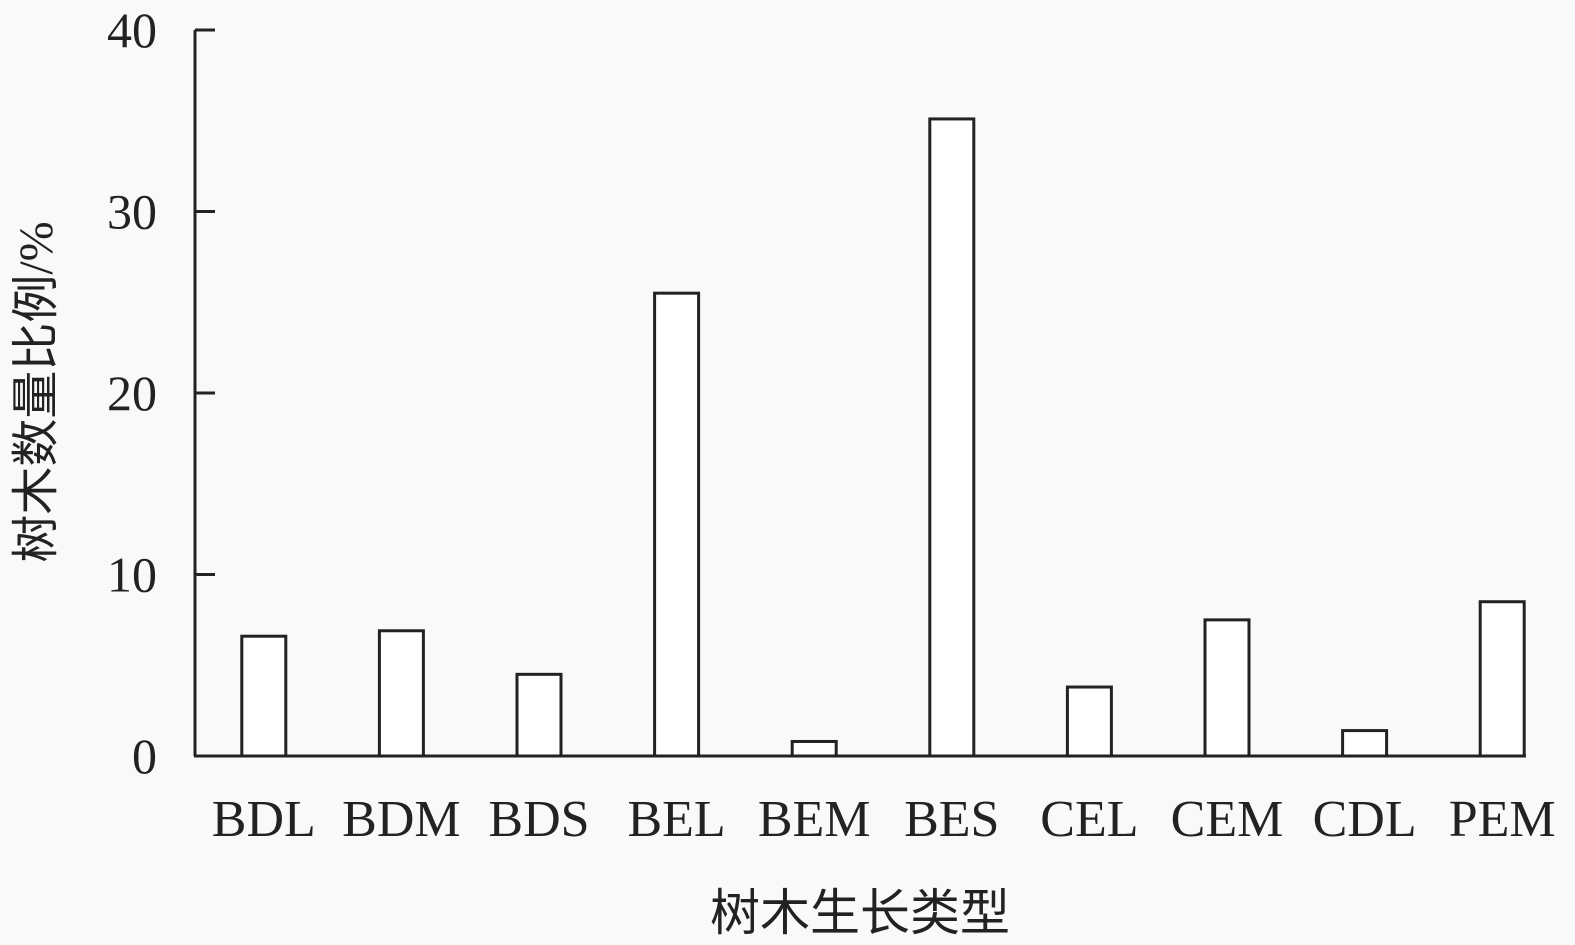 Image resolution: width=1575 pixels, height=945 pixels. Describe the element at coordinates (132, 30) in the screenshot. I see `y-tick-label: 40` at that location.